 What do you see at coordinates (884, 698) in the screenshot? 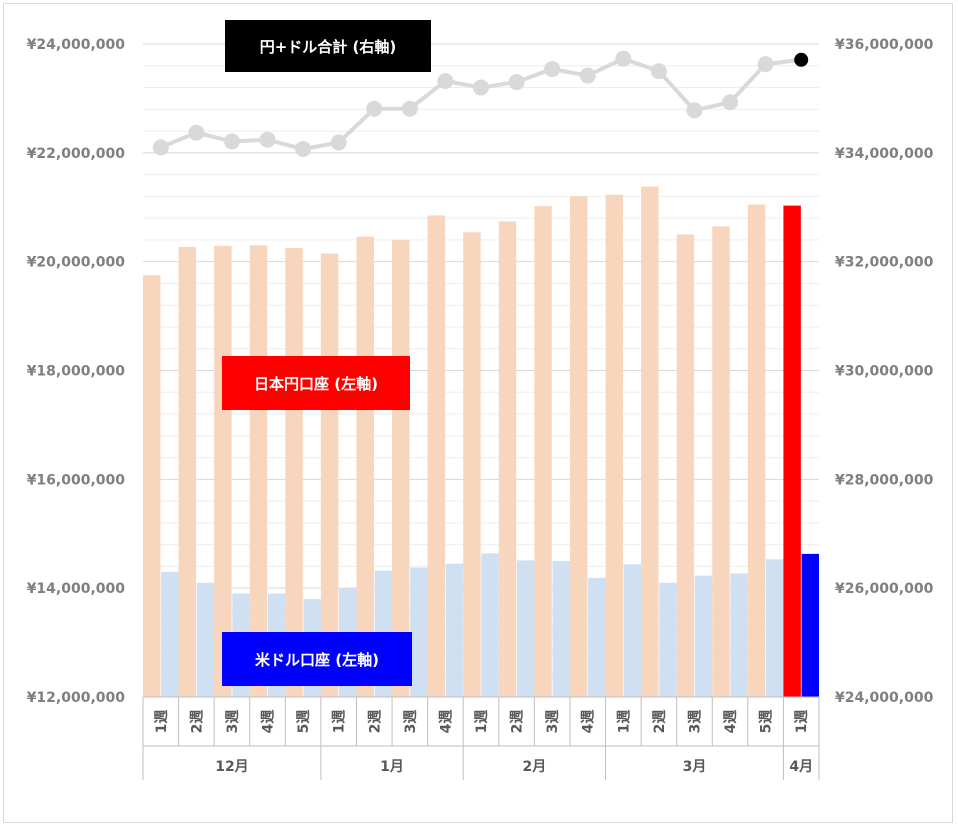
I see `right-axis-tick-label: ¥24,000,000` at bounding box center [884, 698].